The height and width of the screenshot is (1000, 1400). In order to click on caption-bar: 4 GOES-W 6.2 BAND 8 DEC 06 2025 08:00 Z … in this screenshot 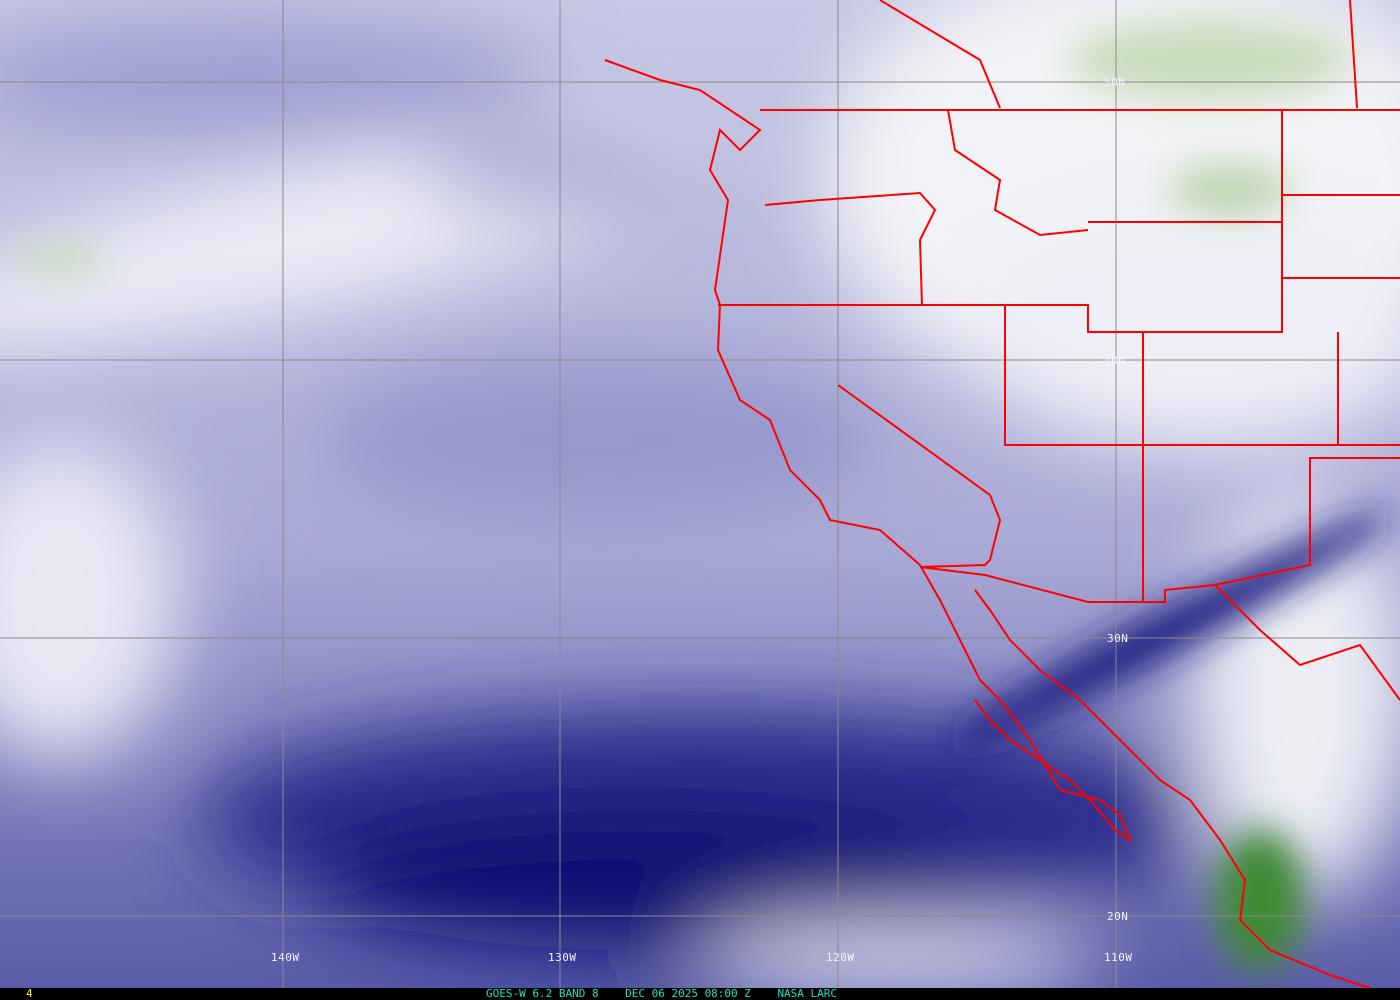, I will do `click(700, 994)`.